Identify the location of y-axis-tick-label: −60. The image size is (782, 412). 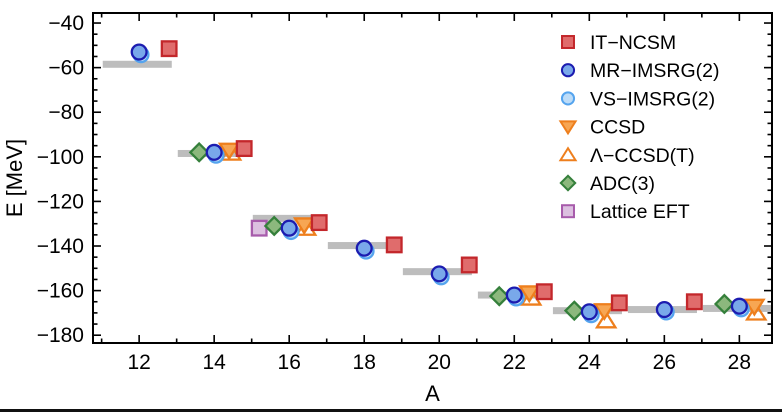
(66, 68).